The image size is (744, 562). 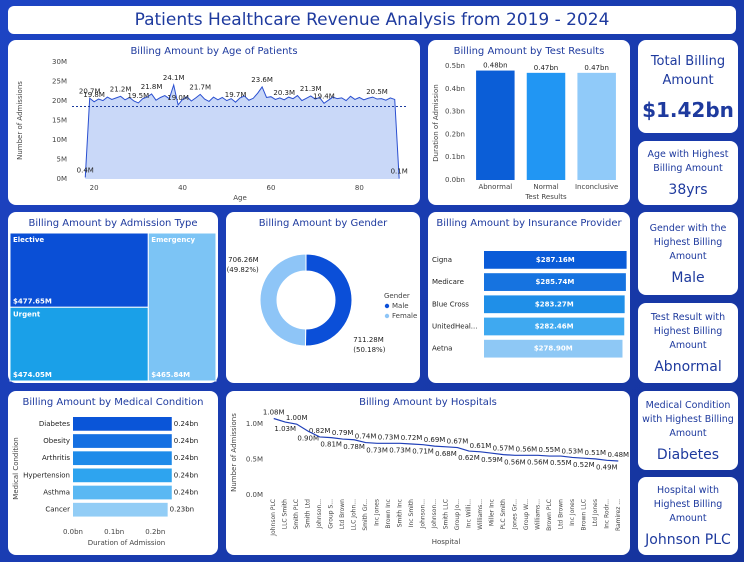 What do you see at coordinates (688, 454) in the screenshot?
I see `kpi-value: Diabetes` at bounding box center [688, 454].